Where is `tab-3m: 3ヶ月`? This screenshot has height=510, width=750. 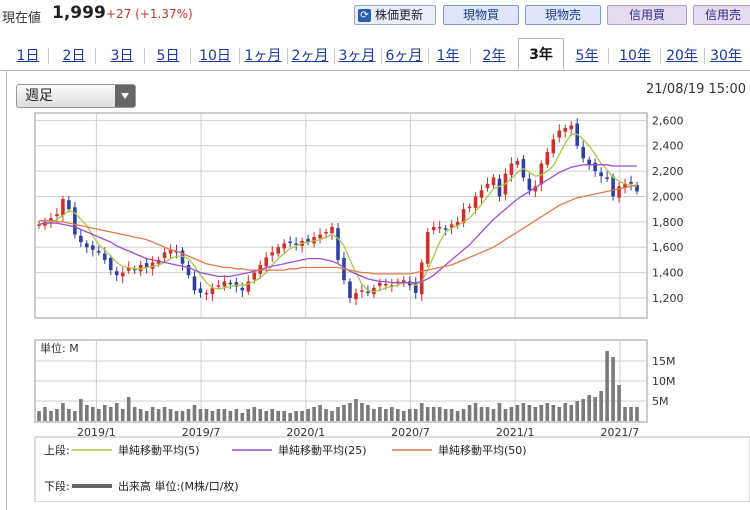 tab-3m: 3ヶ月 is located at coordinates (357, 56).